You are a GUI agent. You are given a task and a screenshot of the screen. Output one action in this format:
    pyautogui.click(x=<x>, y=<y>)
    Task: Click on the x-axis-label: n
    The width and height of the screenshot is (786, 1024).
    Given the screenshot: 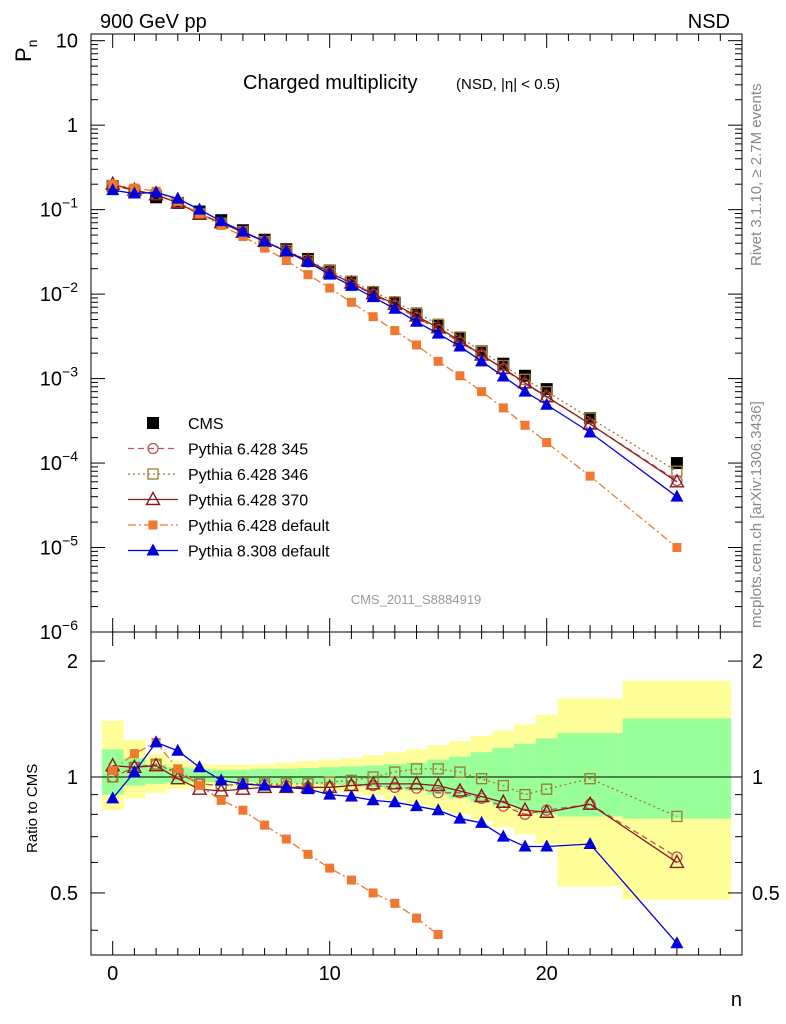 What is the action you would take?
    pyautogui.click(x=736, y=1000)
    